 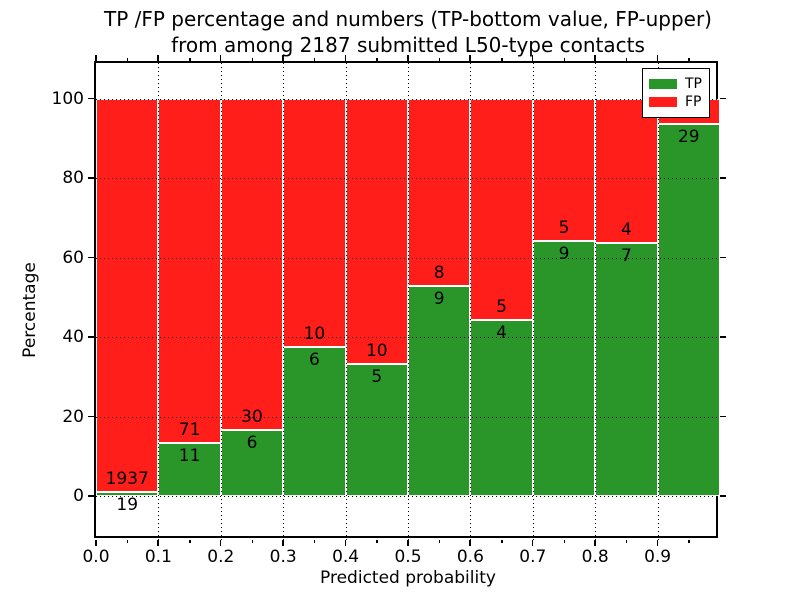 What do you see at coordinates (78, 496) in the screenshot?
I see `y-tick-label: 0` at bounding box center [78, 496].